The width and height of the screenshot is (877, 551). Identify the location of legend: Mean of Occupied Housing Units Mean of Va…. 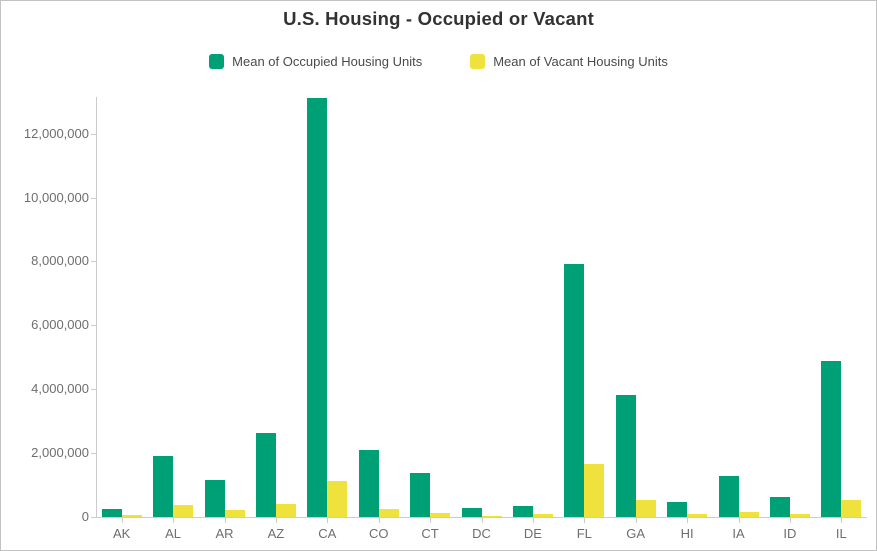
(438, 61).